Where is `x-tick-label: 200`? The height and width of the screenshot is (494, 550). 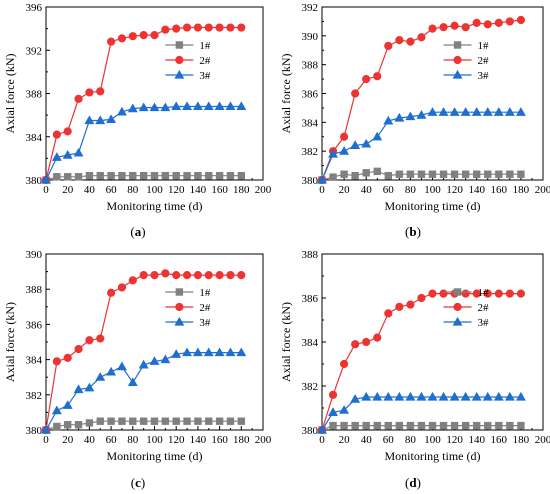 x-tick-label: 200 is located at coordinates (542, 440).